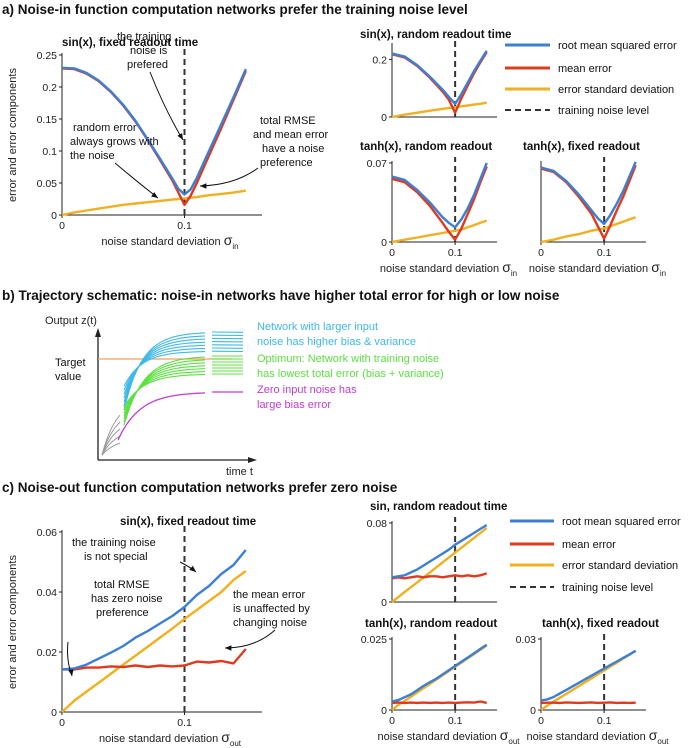 The width and height of the screenshot is (698, 748). Describe the element at coordinates (47, 593) in the screenshot. I see `y-tick-label: 0.04` at that location.